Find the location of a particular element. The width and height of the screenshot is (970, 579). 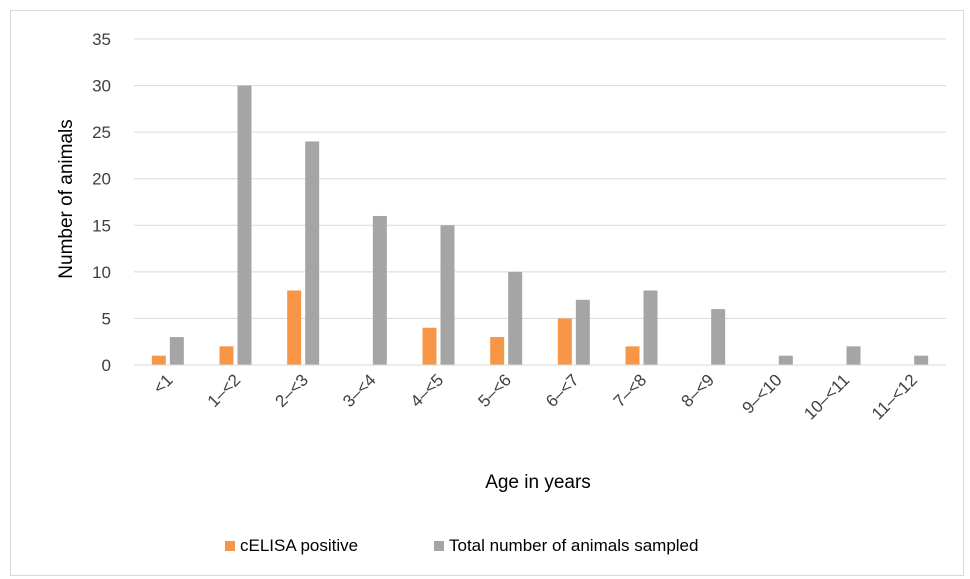

x-tick-label: 8‒<9 is located at coordinates (697, 390).